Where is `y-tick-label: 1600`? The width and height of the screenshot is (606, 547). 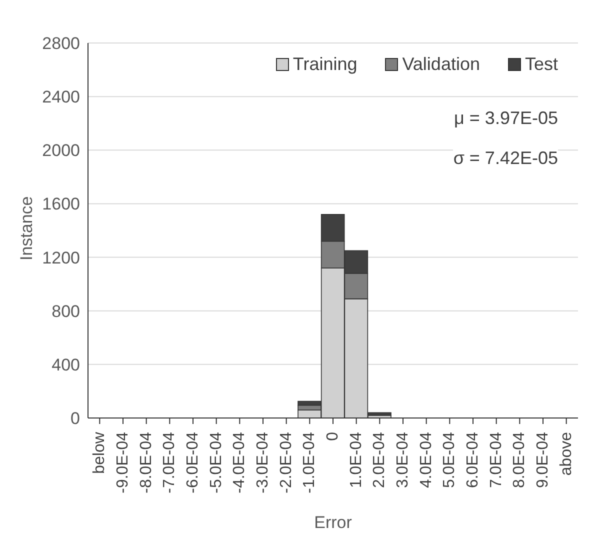 y-tick-label: 1600 is located at coordinates (61, 204).